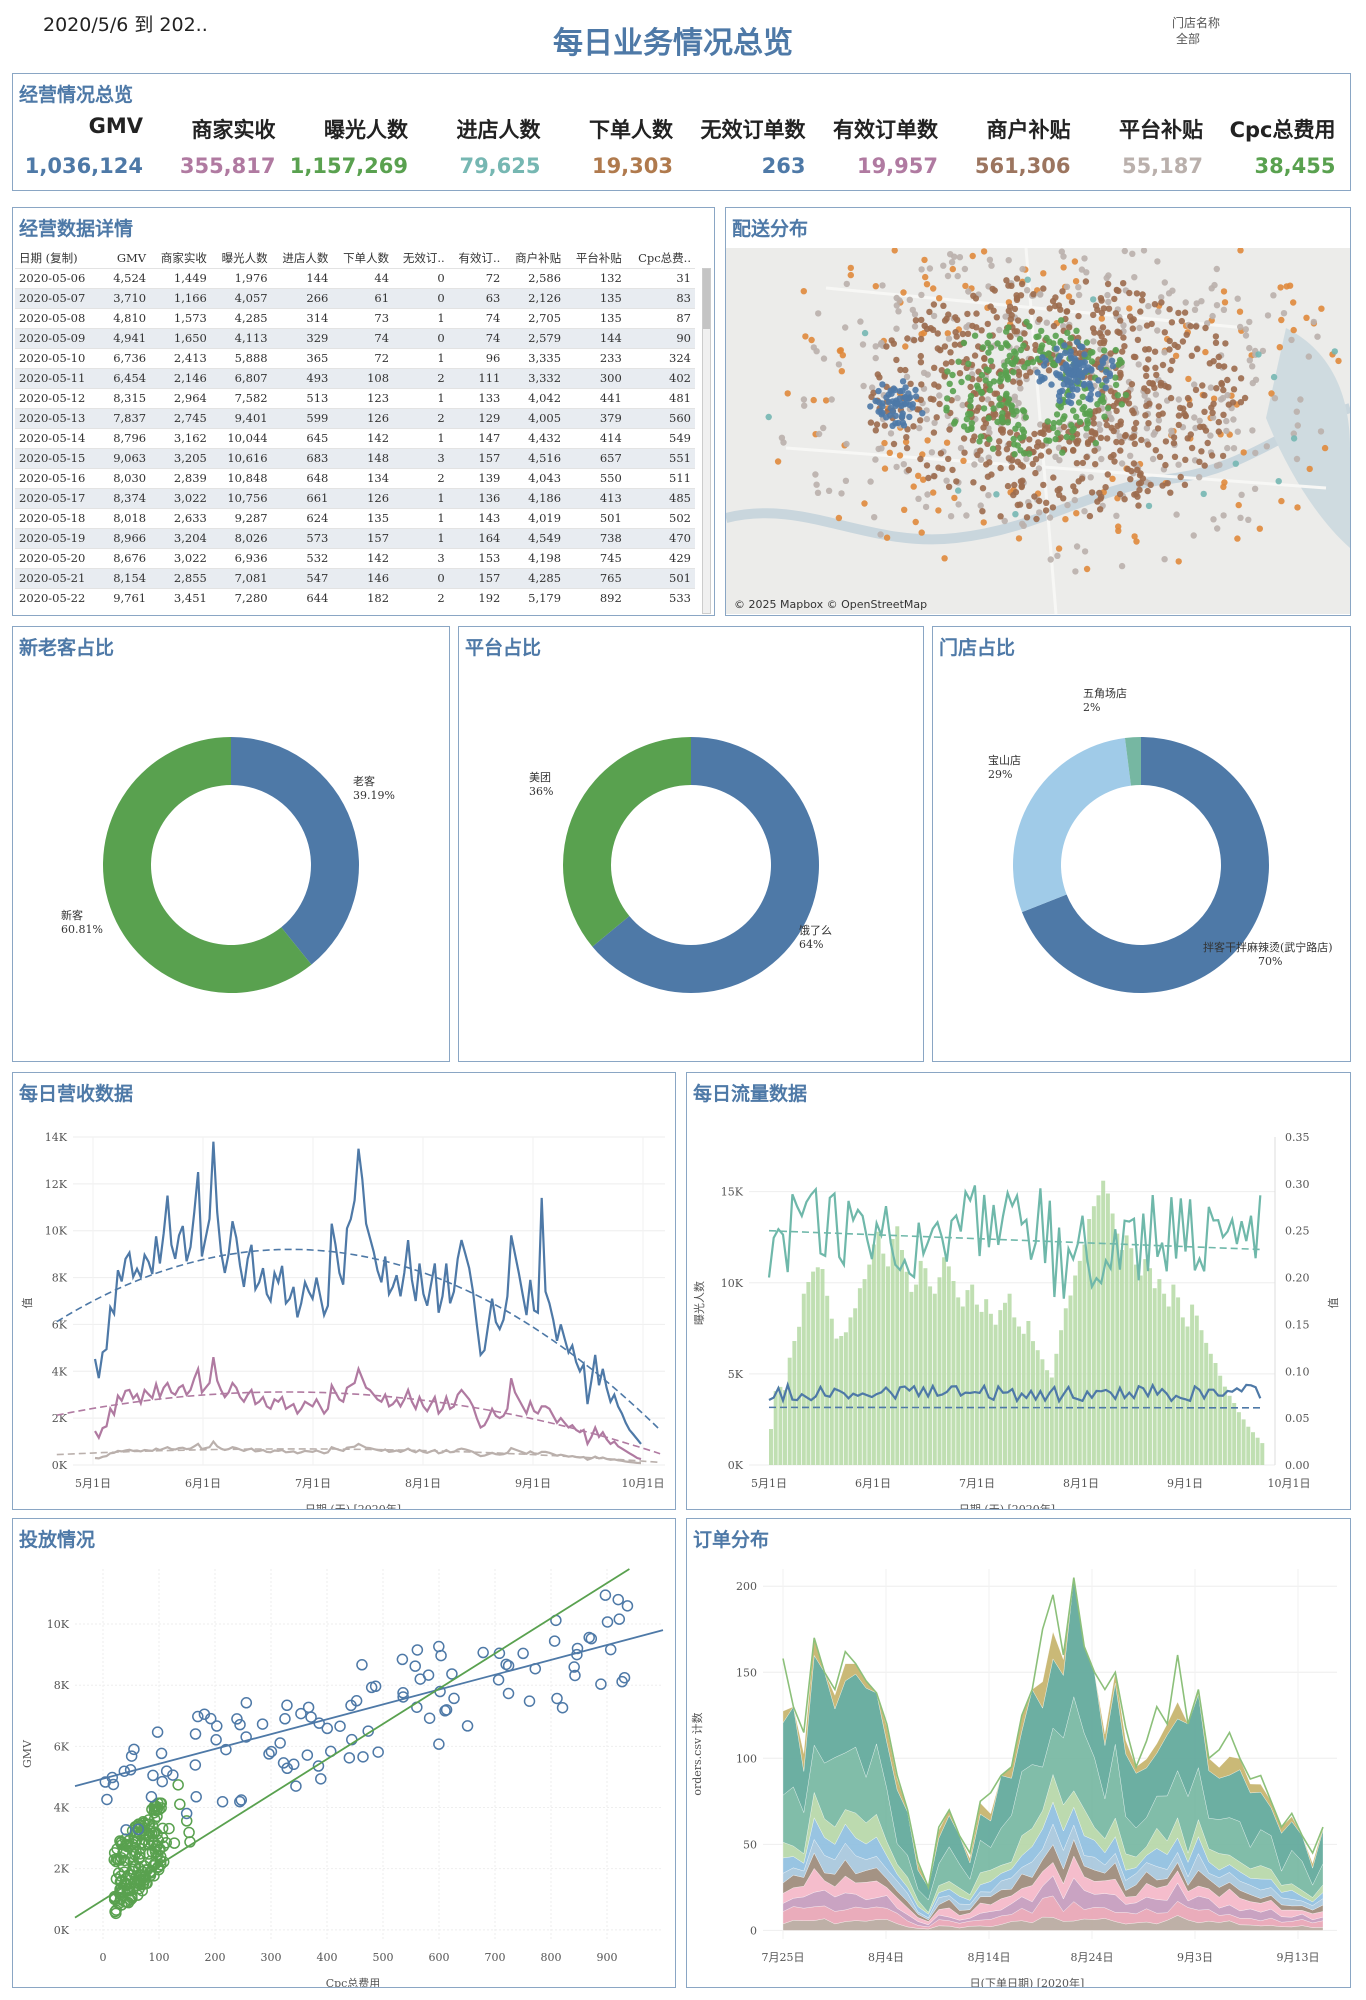 This screenshot has height=2000, width=1366. What do you see at coordinates (305, 257) in the screenshot?
I see `table-header-cell: 进店人数` at bounding box center [305, 257].